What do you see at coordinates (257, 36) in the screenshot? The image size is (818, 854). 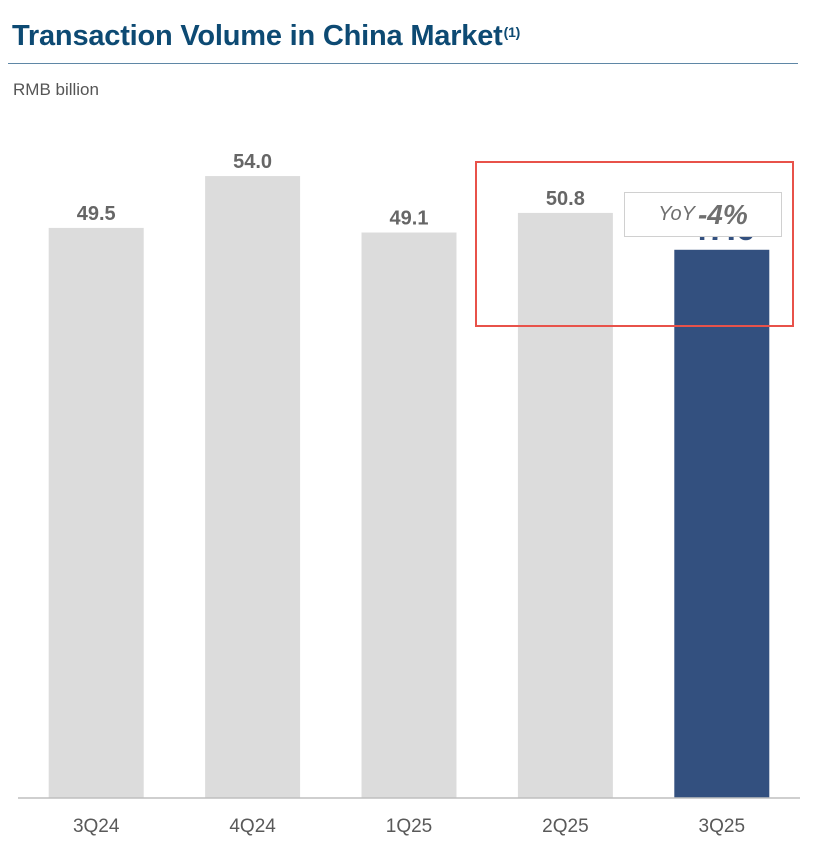 I see `chart-title-text: Transaction Volume in China Market` at bounding box center [257, 36].